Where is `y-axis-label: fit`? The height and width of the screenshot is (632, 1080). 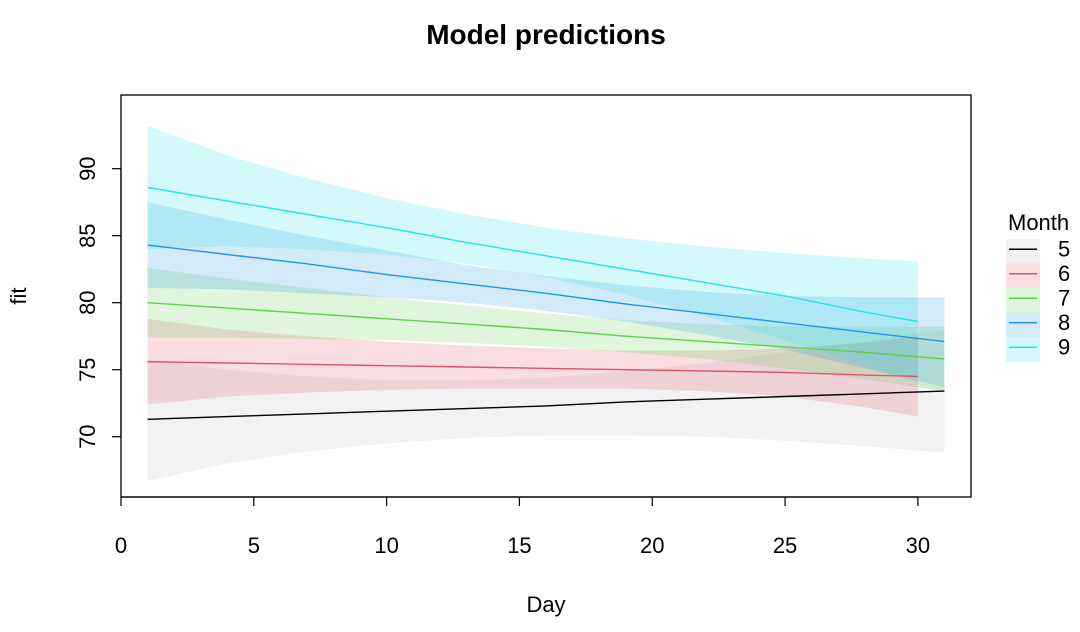
y-axis-label: fit is located at coordinates (18, 295).